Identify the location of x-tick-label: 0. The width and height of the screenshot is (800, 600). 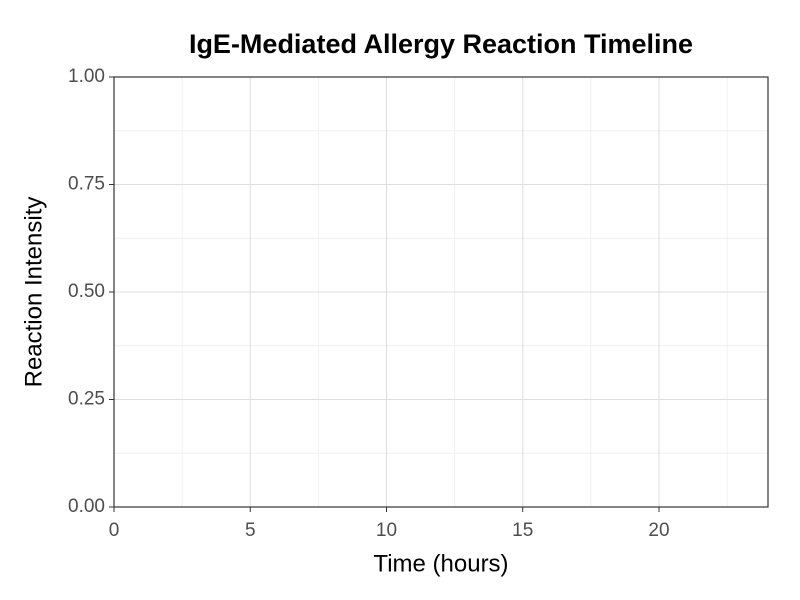
(114, 530).